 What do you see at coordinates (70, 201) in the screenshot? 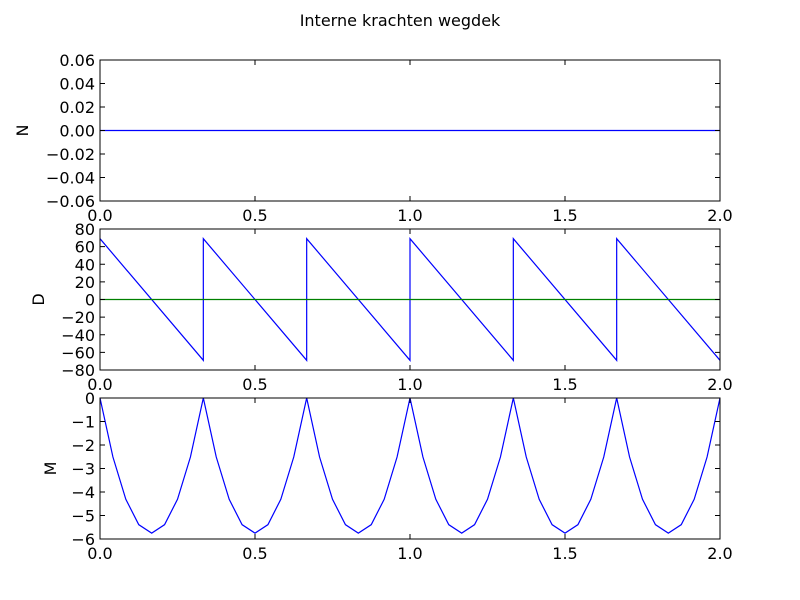
I see `y-tick-label: −0.06` at bounding box center [70, 201].